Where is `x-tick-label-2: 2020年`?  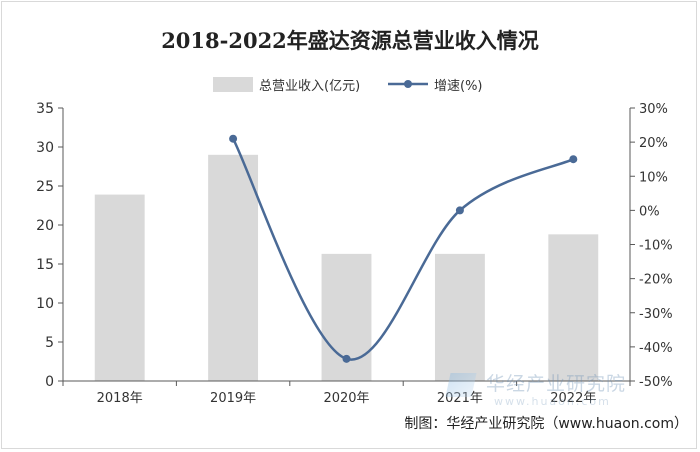 x-tick-label-2: 2020年 is located at coordinates (346, 398).